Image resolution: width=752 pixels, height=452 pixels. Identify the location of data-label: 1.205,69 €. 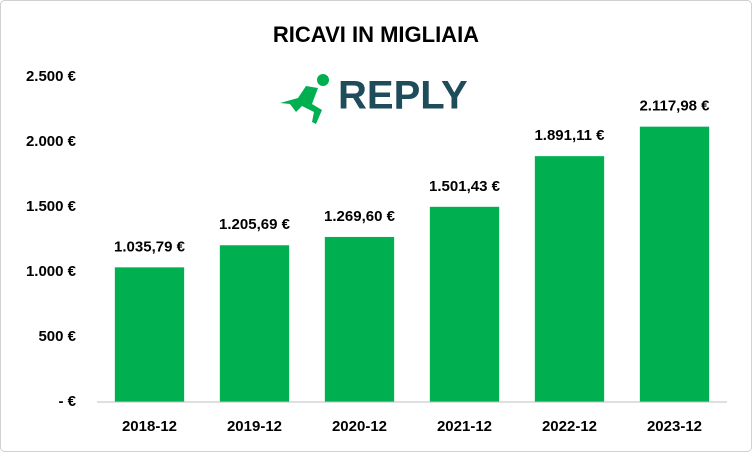
(255, 224).